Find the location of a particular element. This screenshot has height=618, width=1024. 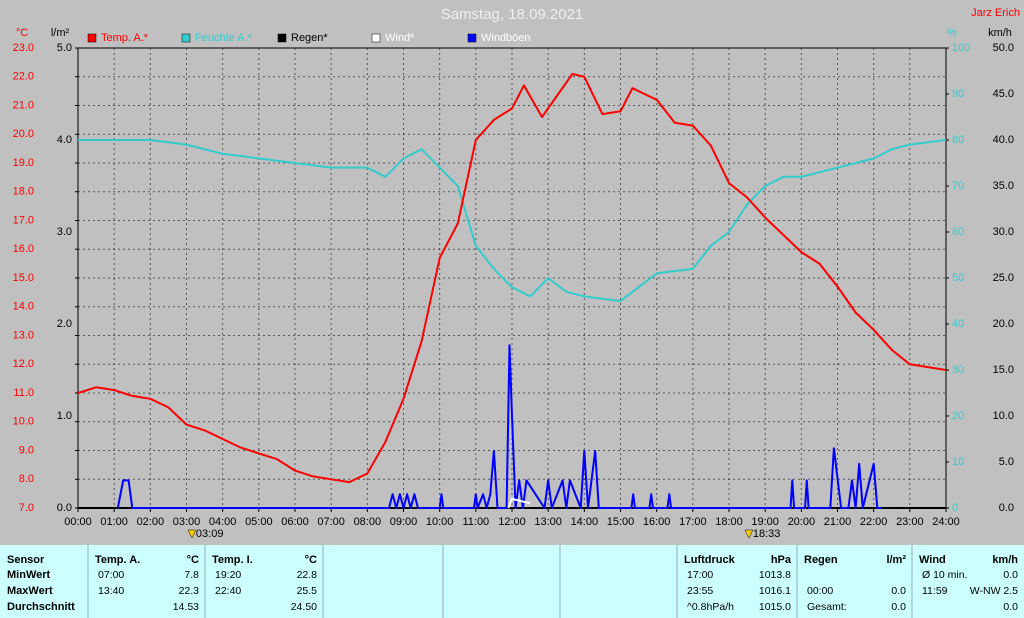

stat-label: MinWert is located at coordinates (29, 575).